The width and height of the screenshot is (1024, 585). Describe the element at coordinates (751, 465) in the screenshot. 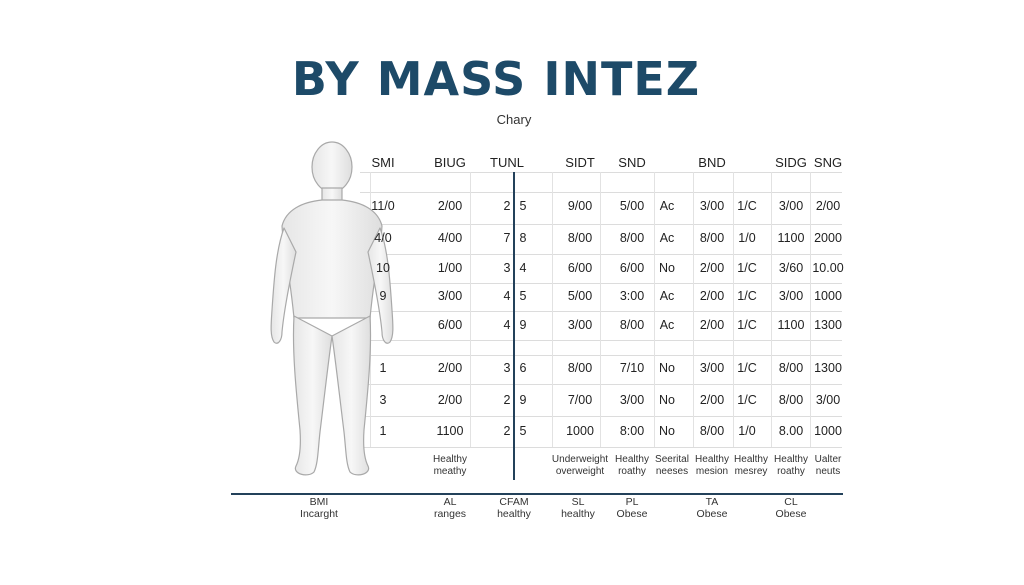

I see `category-note: Healthy mesrey` at that location.